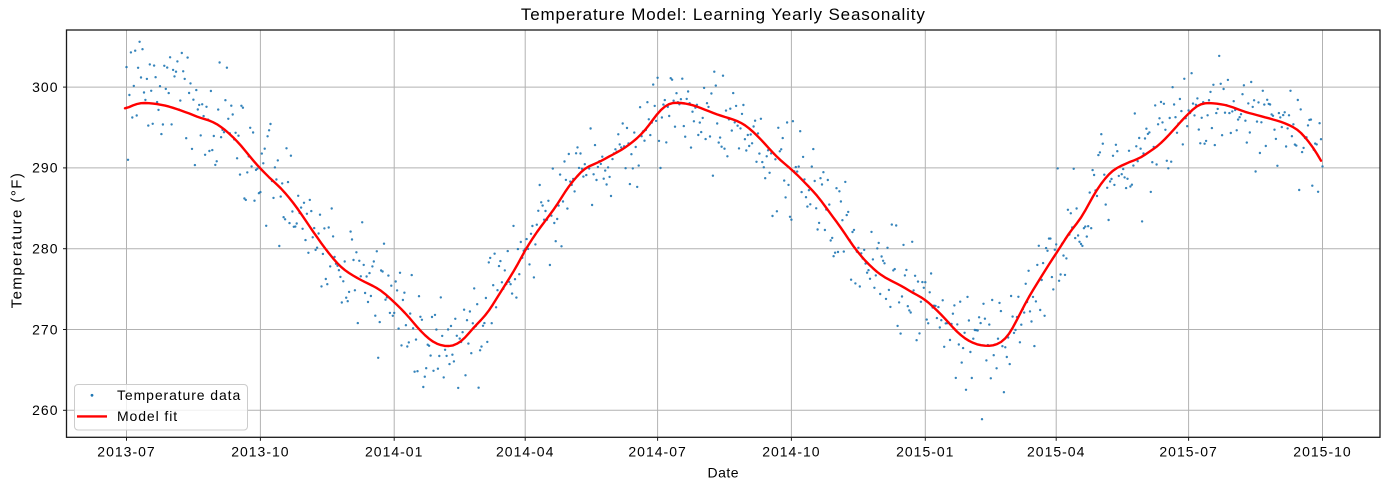  What do you see at coordinates (1188, 452) in the screenshot?
I see `svg-text: 2015-07` at bounding box center [1188, 452].